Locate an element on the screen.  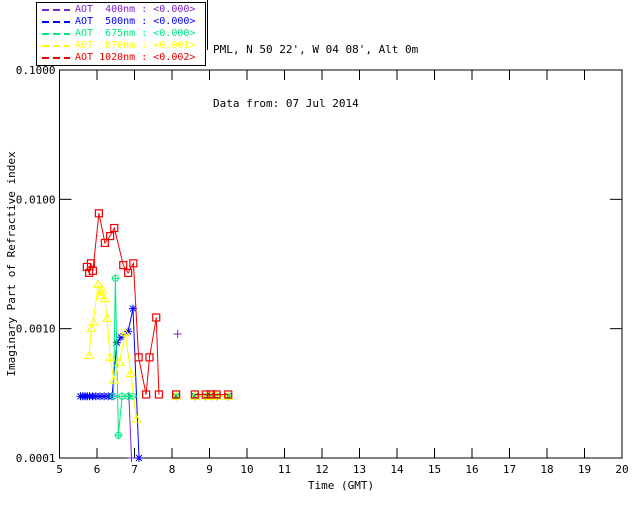
x-tick-label: 7 is located at coordinates (134, 469).